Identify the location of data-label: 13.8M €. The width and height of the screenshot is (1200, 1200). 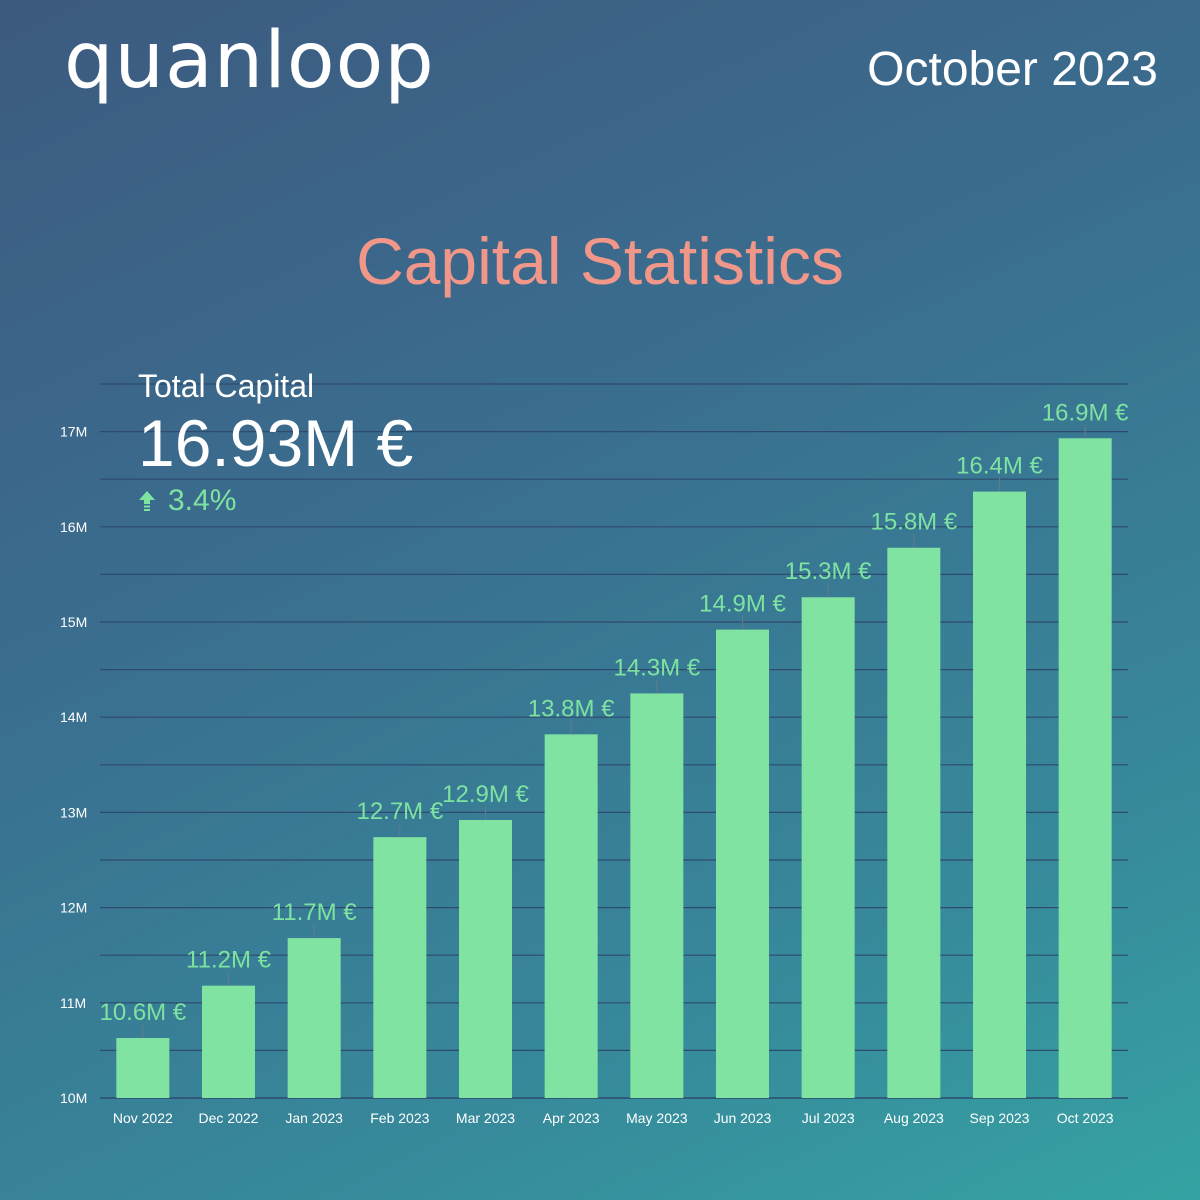
(571, 708).